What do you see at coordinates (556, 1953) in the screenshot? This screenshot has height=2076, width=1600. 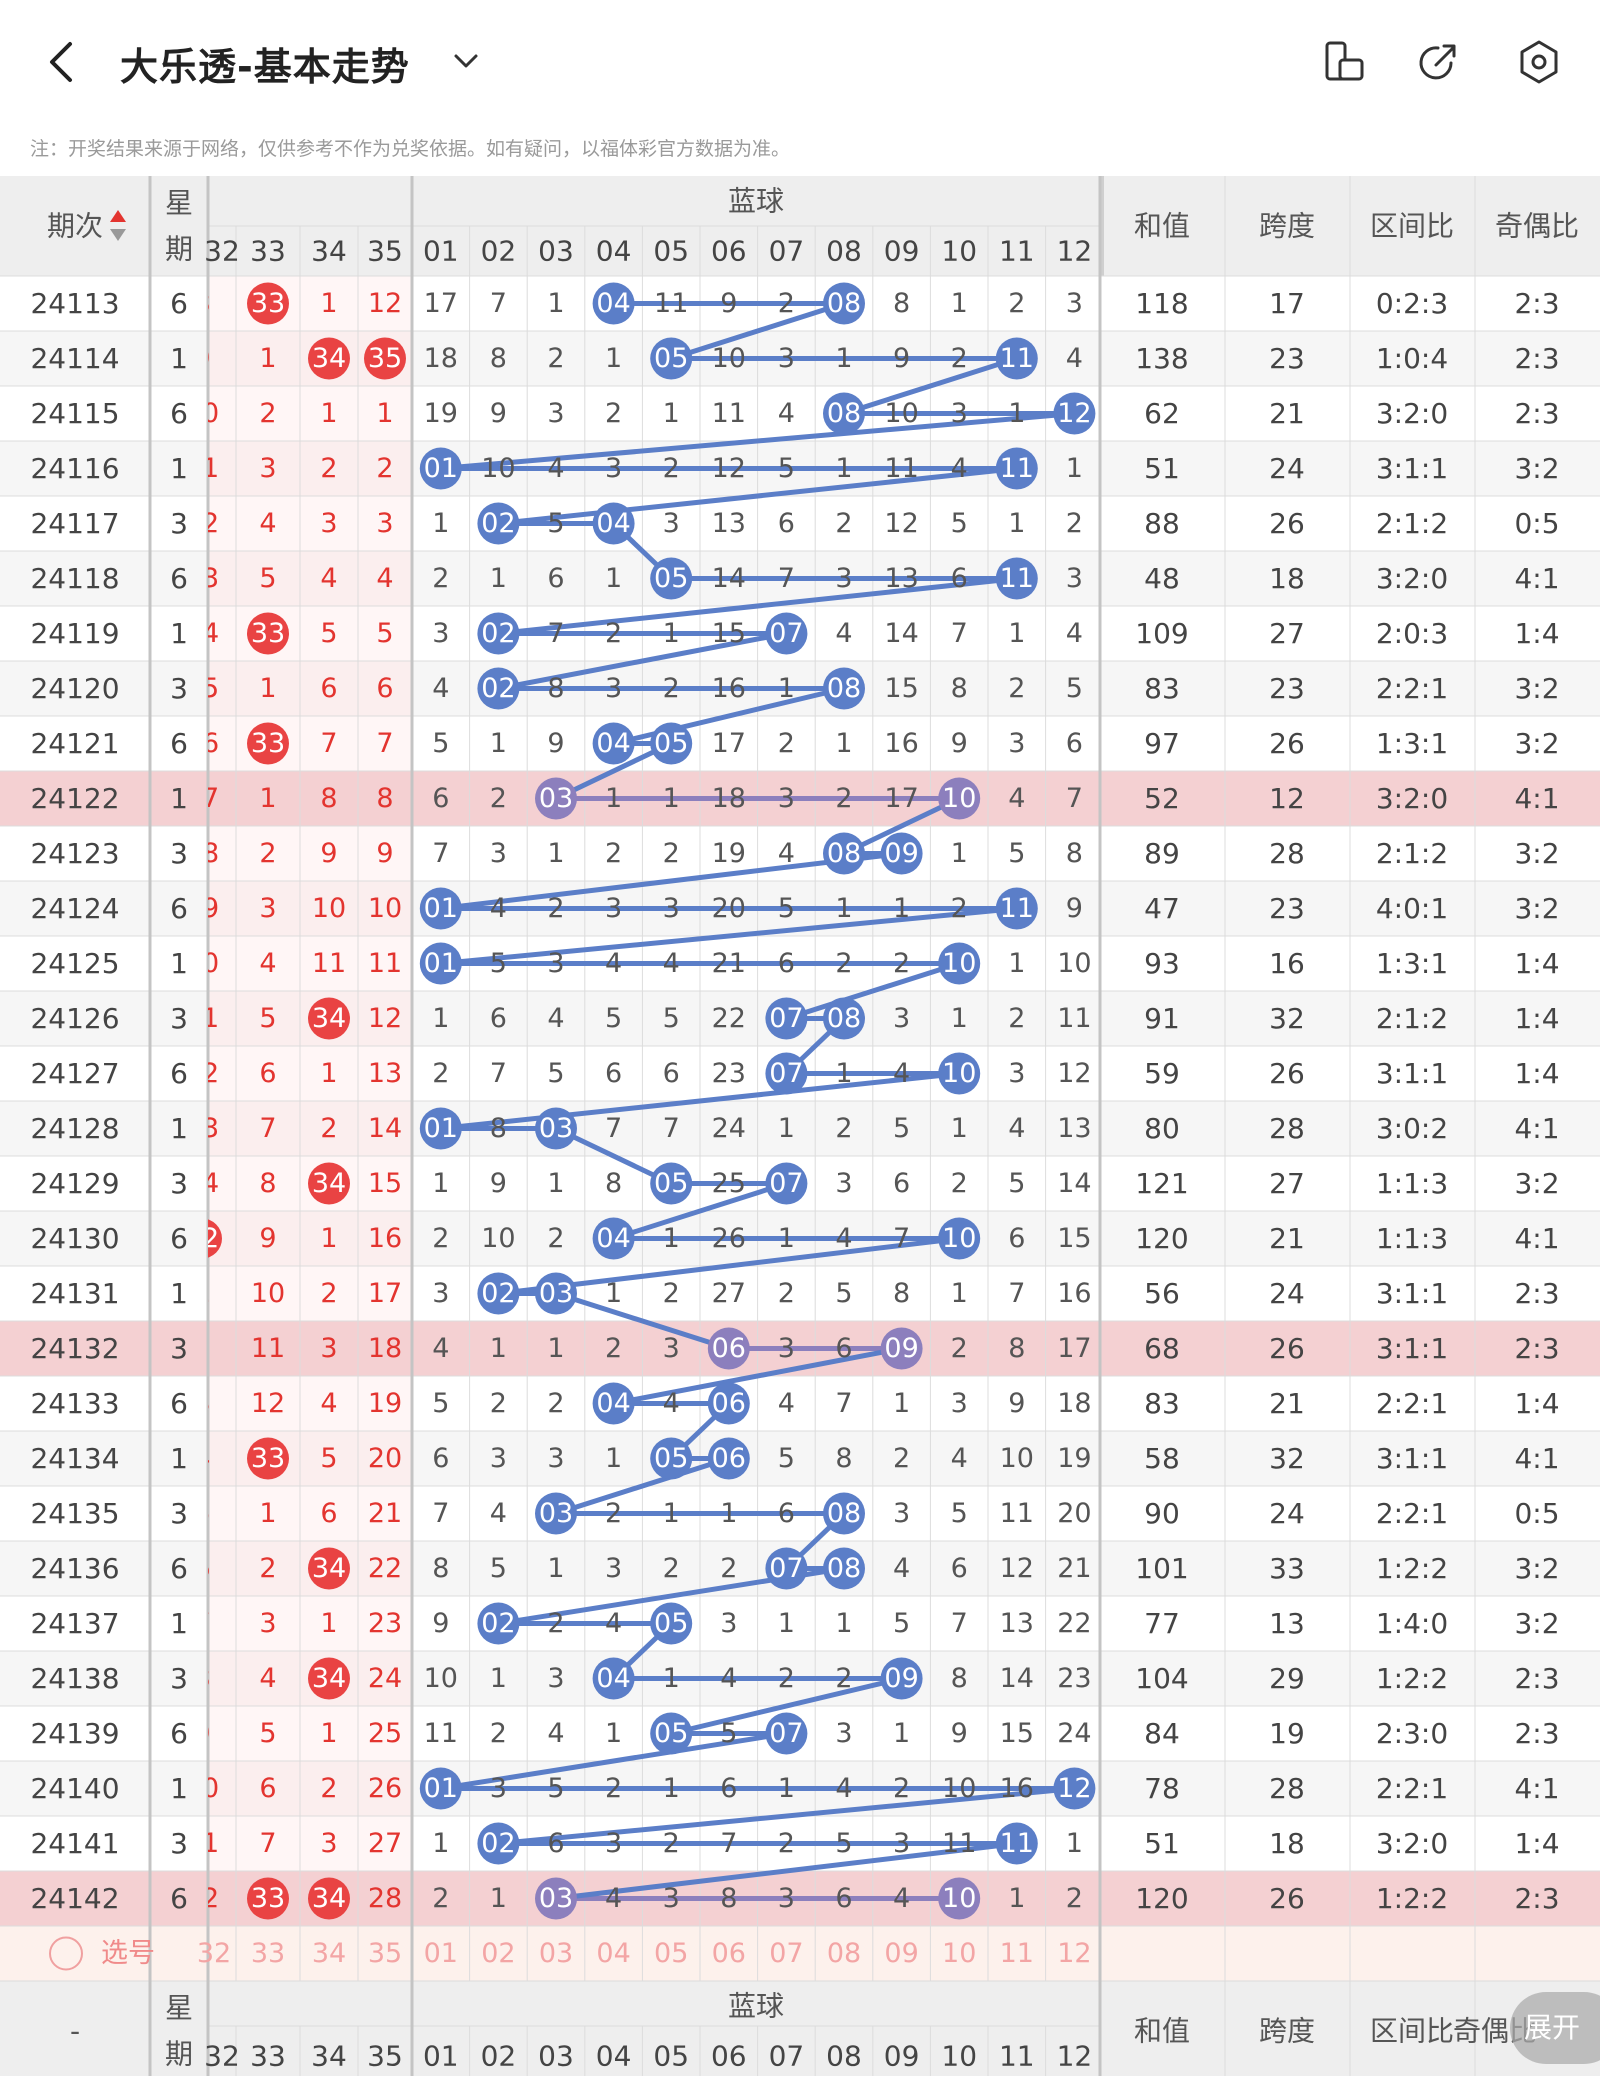 I see `select-blue-ball: 03` at bounding box center [556, 1953].